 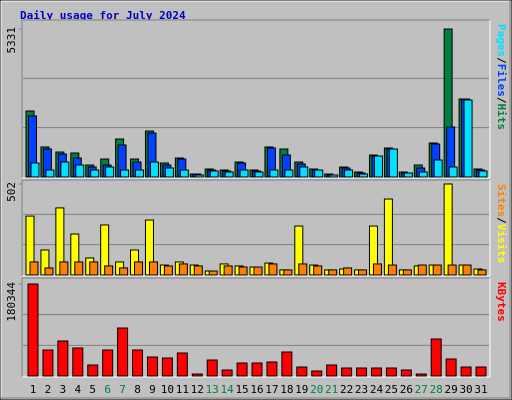 I want to click on x-tick-label: 17, so click(x=271, y=389).